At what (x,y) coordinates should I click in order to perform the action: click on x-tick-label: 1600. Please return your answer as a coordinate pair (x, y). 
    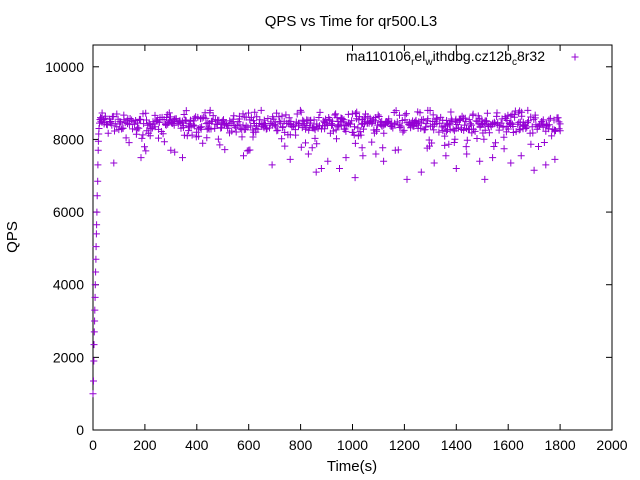
    Looking at the image, I should click on (508, 445).